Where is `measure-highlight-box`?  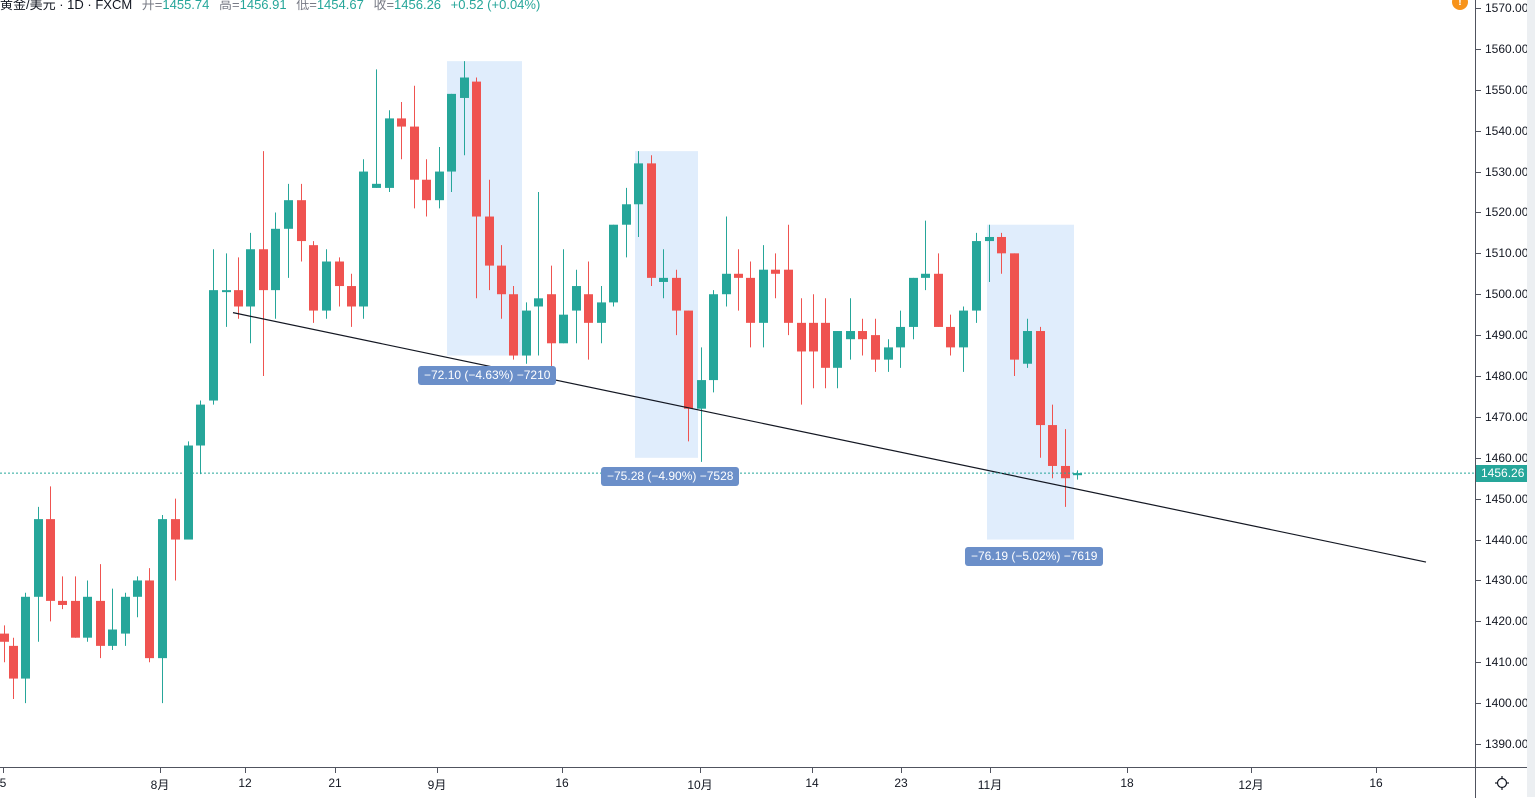 measure-highlight-box is located at coordinates (1030, 382).